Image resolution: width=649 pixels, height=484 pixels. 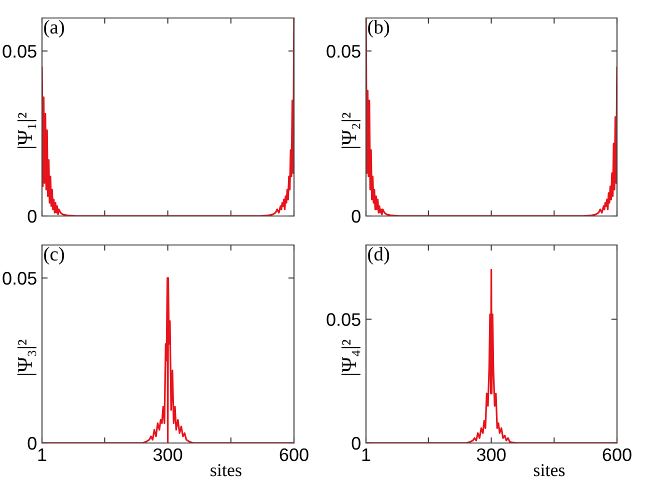 What do you see at coordinates (26, 357) in the screenshot?
I see `y-axis-title: |Ψ₃|²` at bounding box center [26, 357].